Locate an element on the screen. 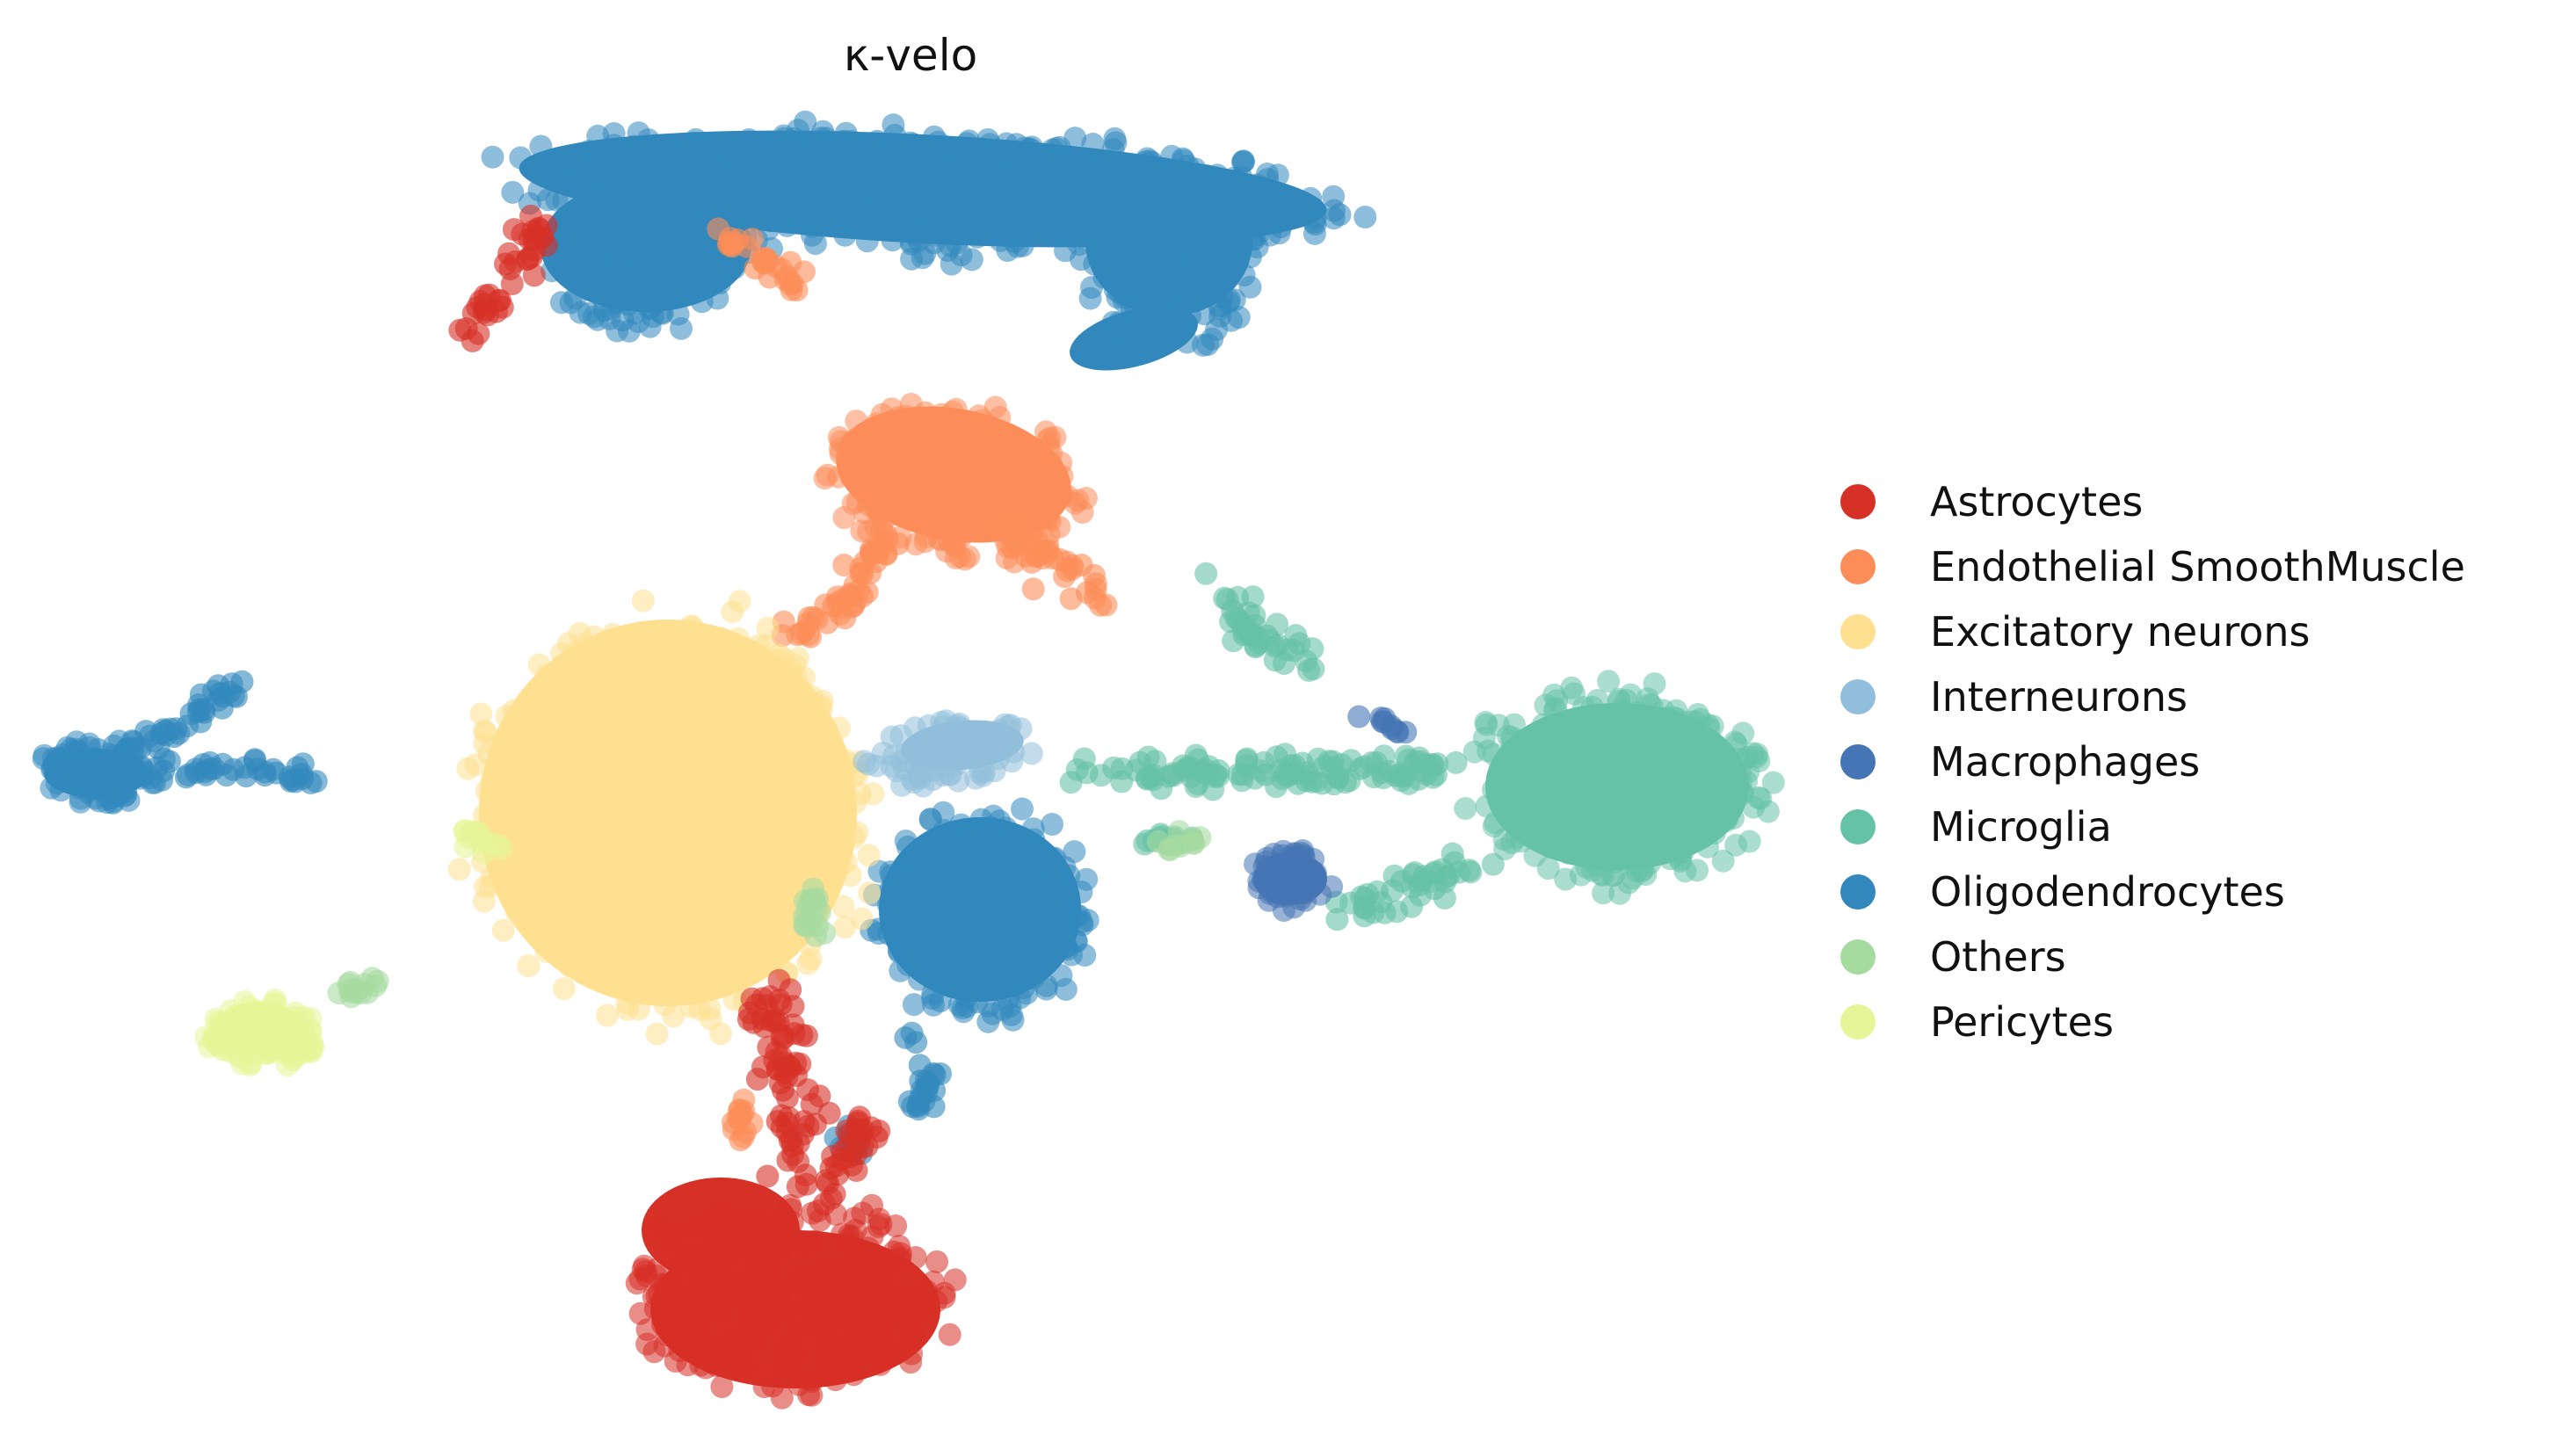  legend-label: Endothelial SmoothMuscle is located at coordinates (2197, 567).